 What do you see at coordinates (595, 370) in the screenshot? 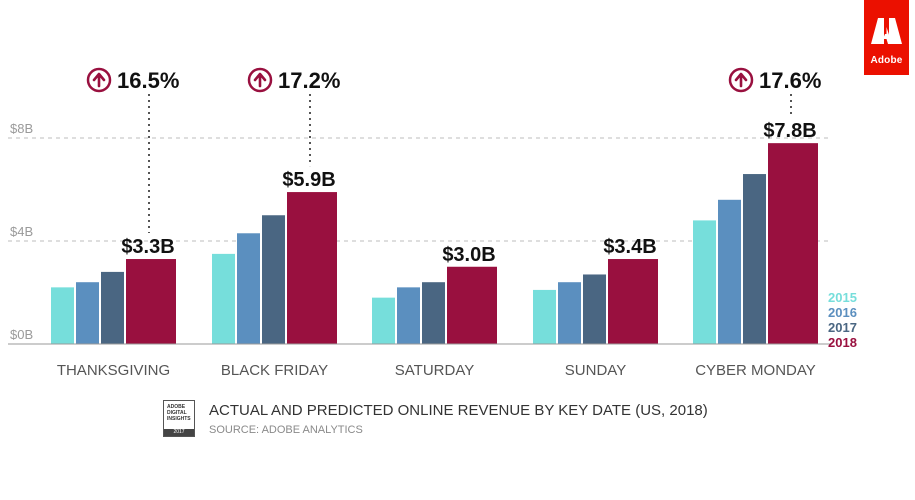
I see `category-label: SUNDAY` at bounding box center [595, 370].